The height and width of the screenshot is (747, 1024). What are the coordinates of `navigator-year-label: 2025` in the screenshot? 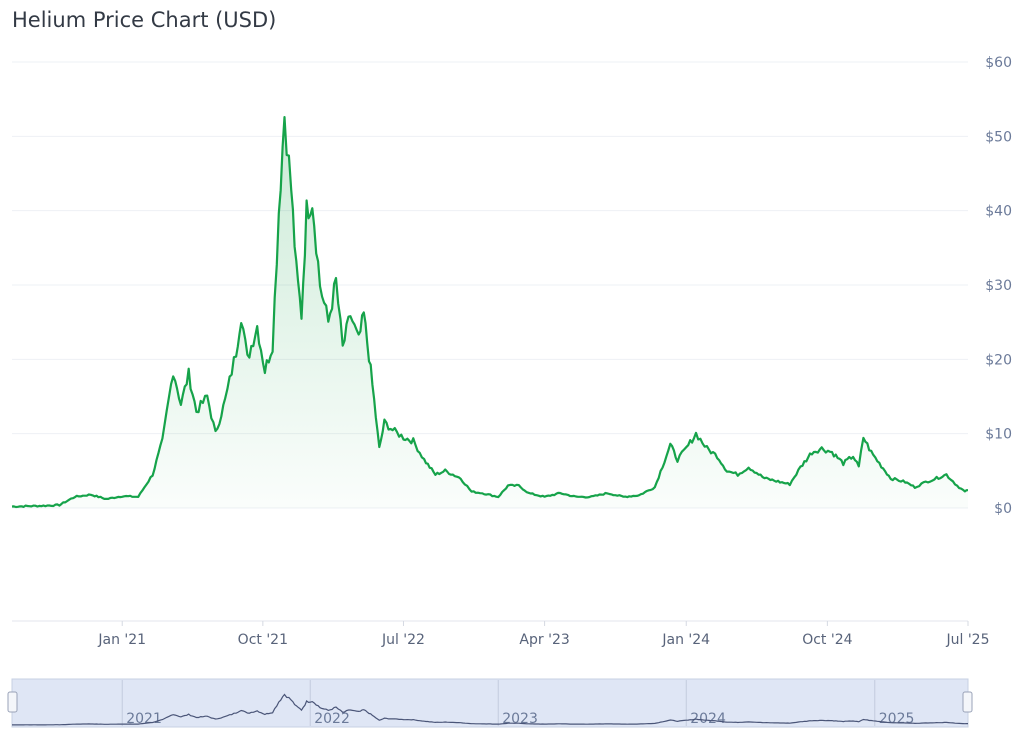 It's located at (897, 719).